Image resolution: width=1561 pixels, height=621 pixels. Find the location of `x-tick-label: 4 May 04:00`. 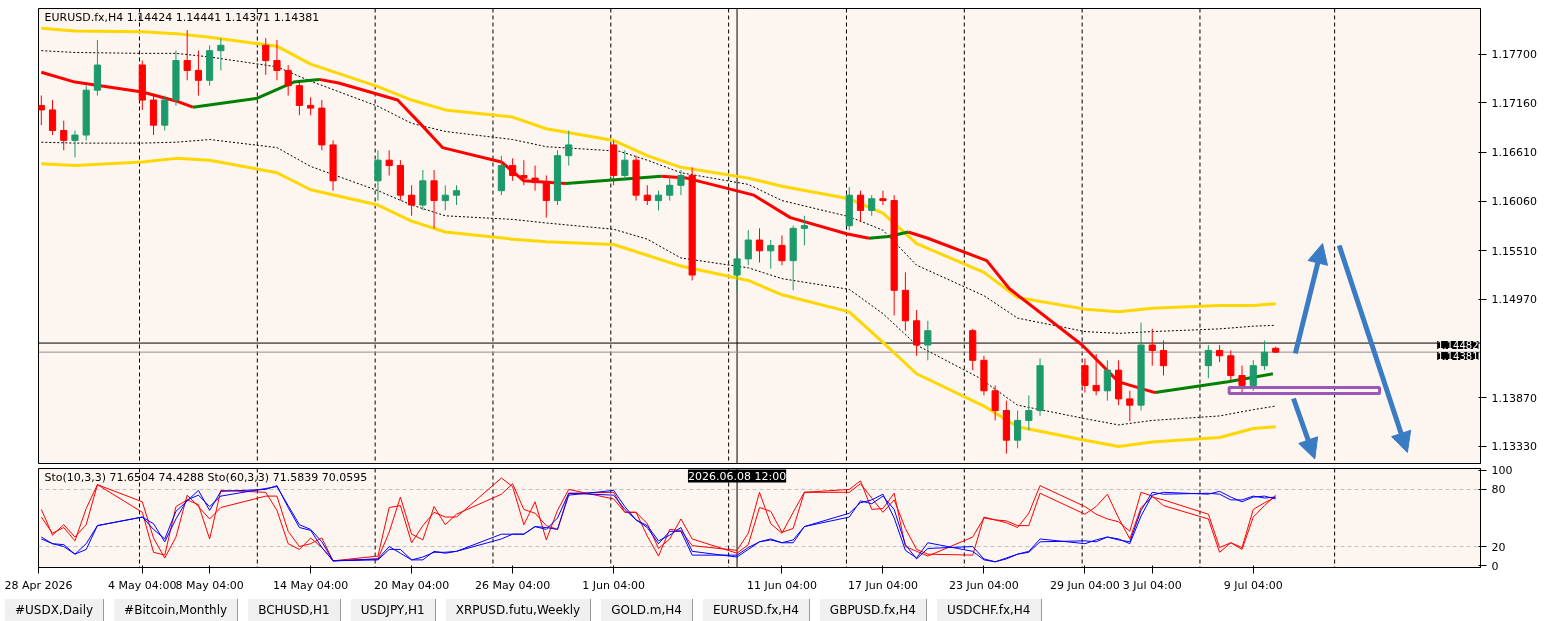

x-tick-label: 4 May 04:00 is located at coordinates (142, 585).